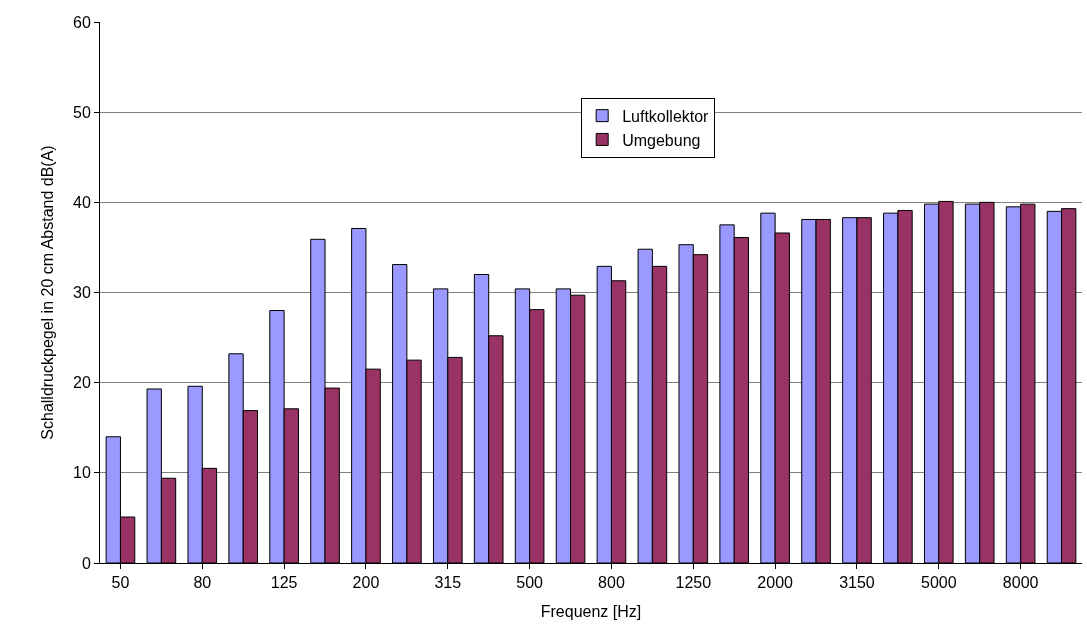  Describe the element at coordinates (1020, 583) in the screenshot. I see `x-tick-label: 8000` at that location.